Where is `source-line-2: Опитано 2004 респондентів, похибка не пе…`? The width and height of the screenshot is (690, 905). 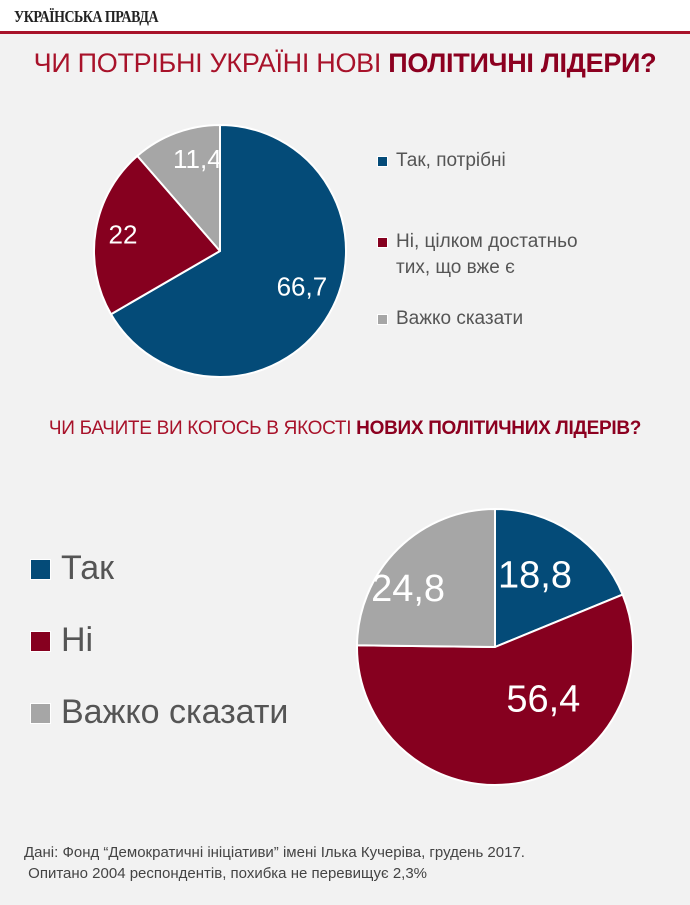 source-line-2: Опитано 2004 респондентів, похибка не пе… is located at coordinates (226, 873).